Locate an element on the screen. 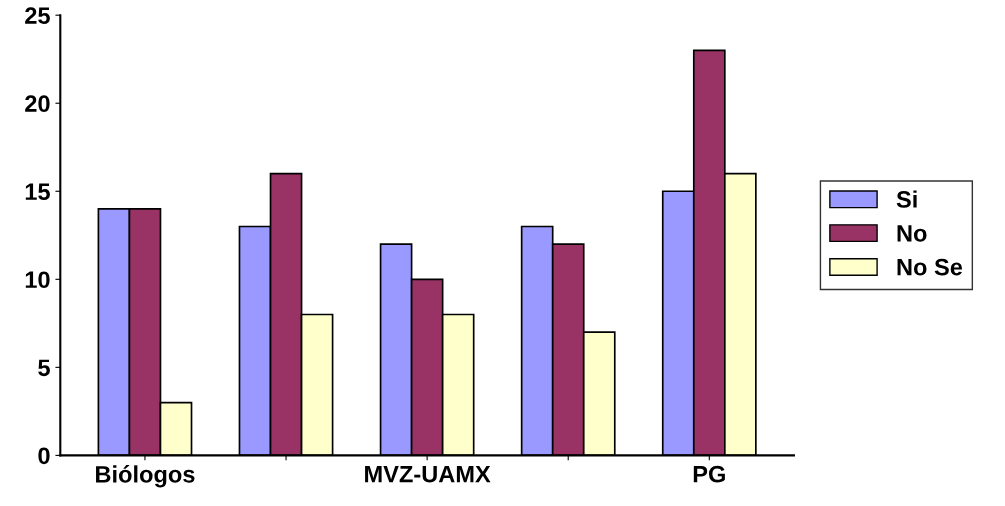  x-tick-label: Biólogos is located at coordinates (145, 476).